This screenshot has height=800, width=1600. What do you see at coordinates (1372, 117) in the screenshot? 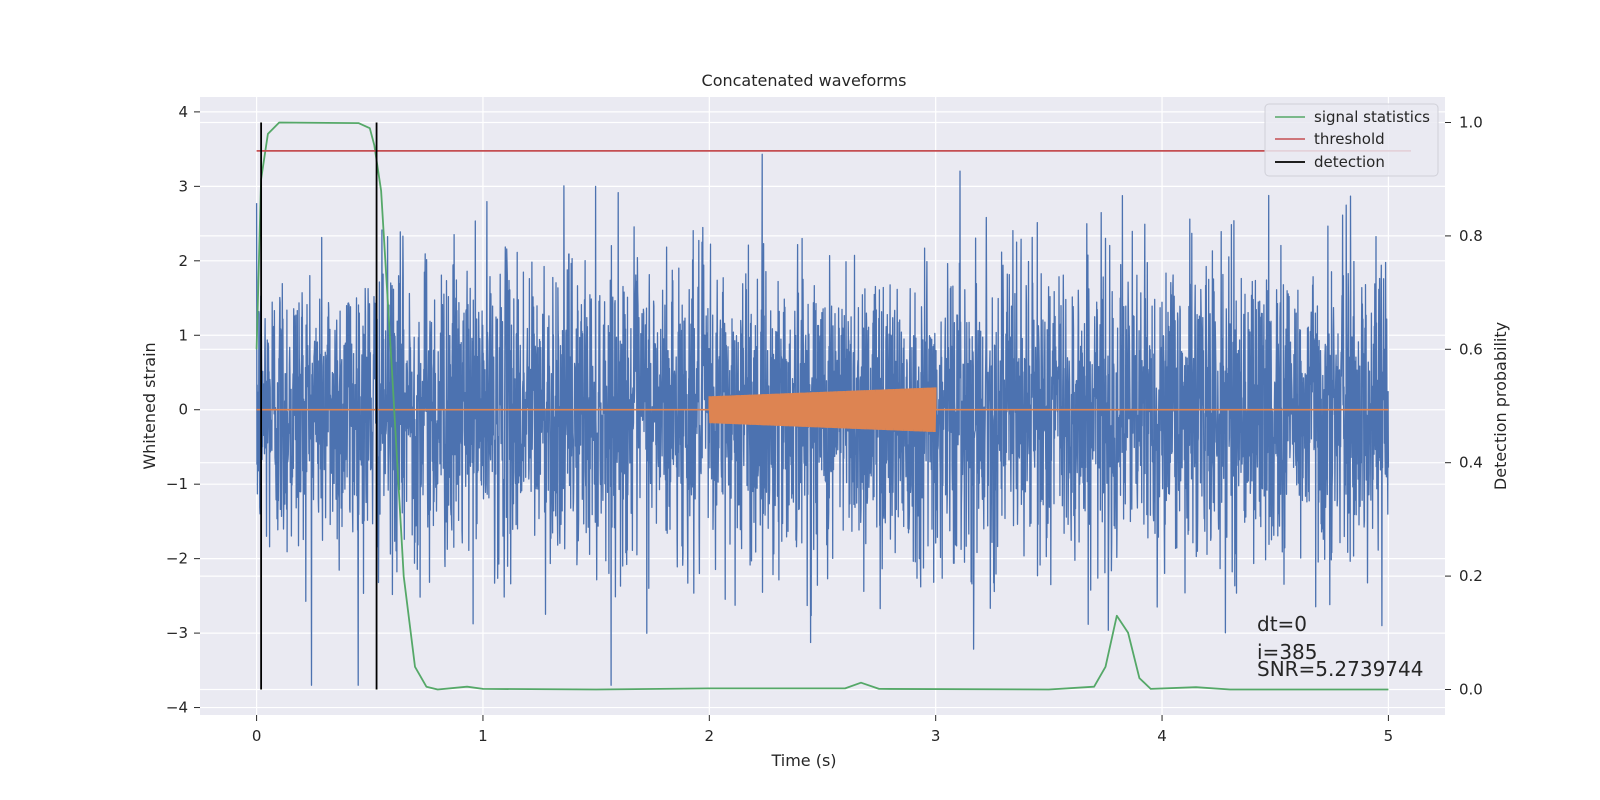
I see `legend-label-signal-statistics: signal statistics` at bounding box center [1372, 117].